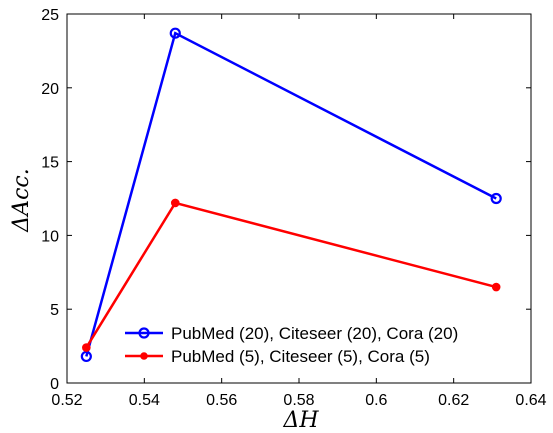 Image resolution: width=553 pixels, height=433 pixels. I want to click on legend-label: PubMed (5), Citeseer (5), Cora (5), so click(300, 356).